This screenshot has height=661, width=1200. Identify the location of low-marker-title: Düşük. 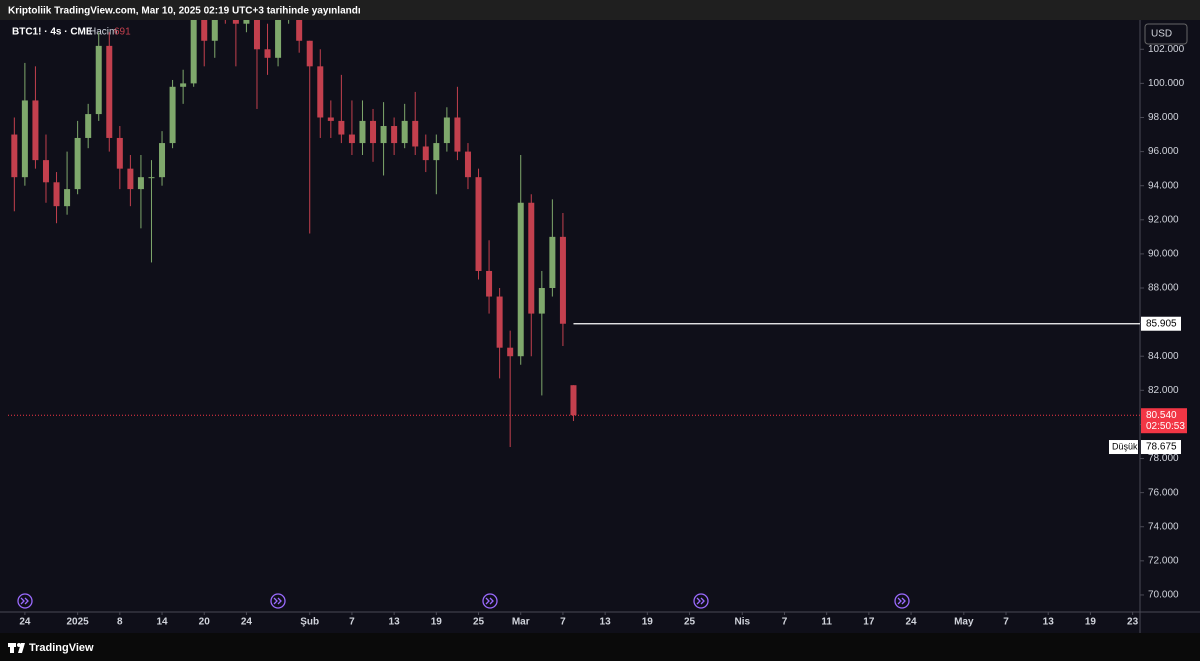
(1125, 446).